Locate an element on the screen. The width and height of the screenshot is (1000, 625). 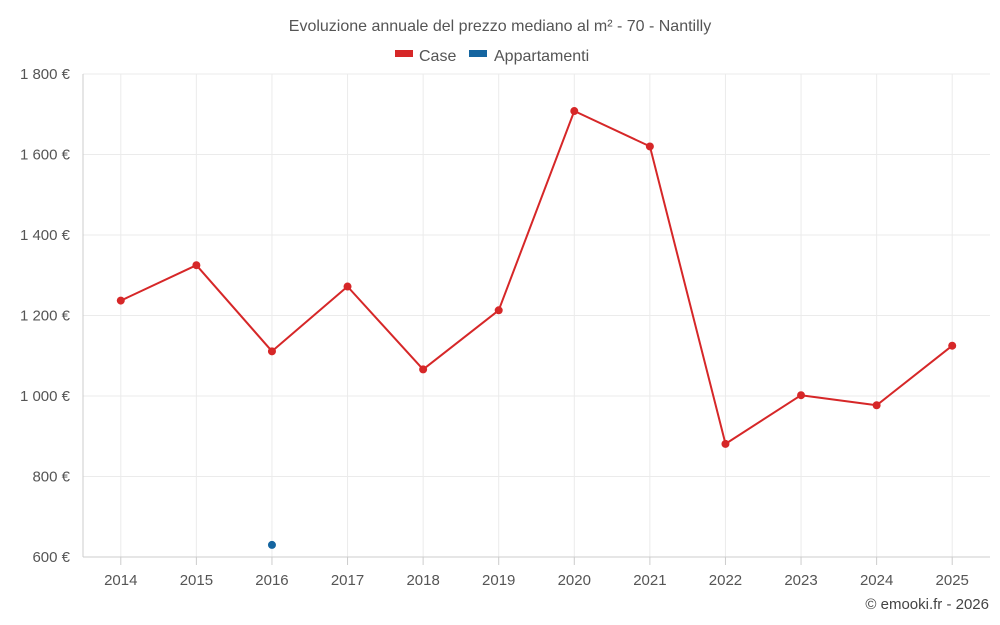
legend-item-appartamenti: Appartamenti is located at coordinates (529, 56).